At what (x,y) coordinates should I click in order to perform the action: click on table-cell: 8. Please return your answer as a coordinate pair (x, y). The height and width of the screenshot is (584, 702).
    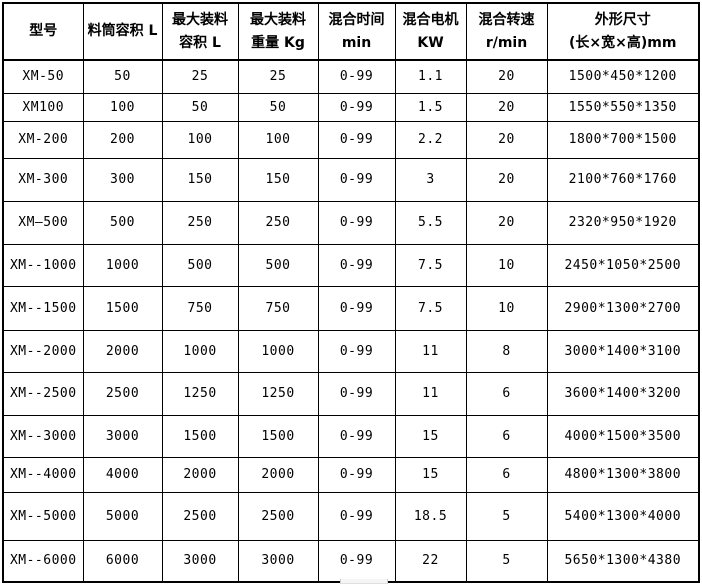
    Looking at the image, I should click on (506, 351).